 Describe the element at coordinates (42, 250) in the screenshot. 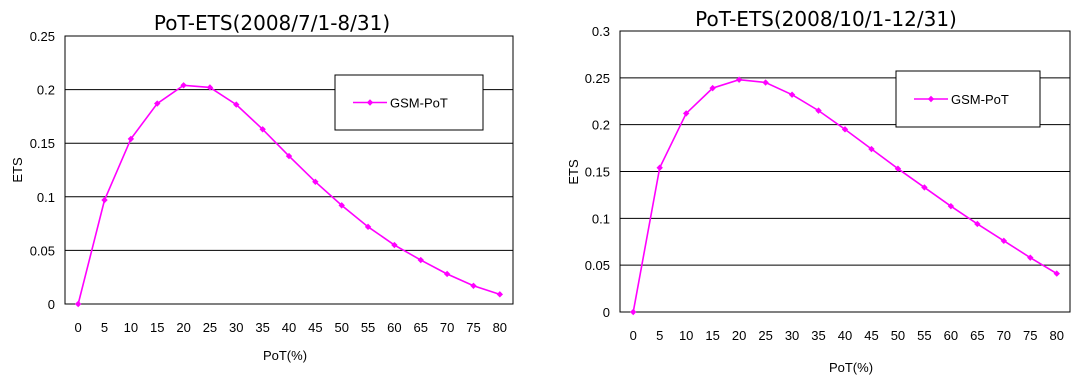

I see `y-tick-label: 0.05` at that location.